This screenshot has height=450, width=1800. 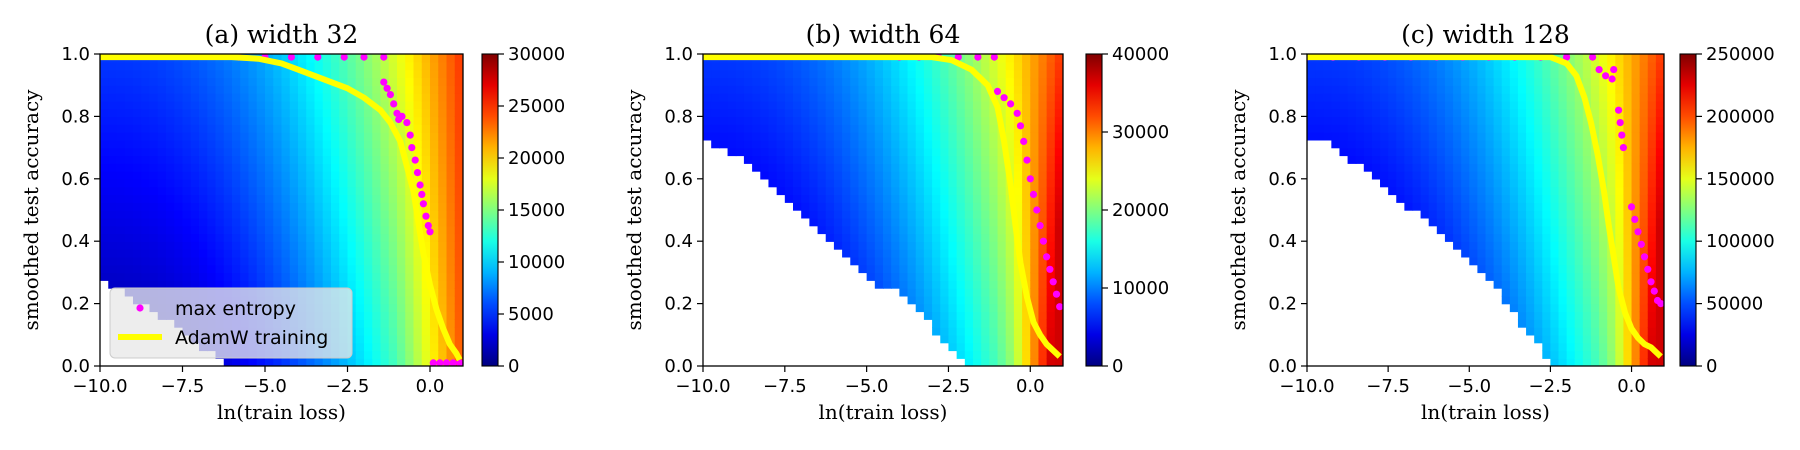 I want to click on x-tick-label: −7.5, so click(x=183, y=386).